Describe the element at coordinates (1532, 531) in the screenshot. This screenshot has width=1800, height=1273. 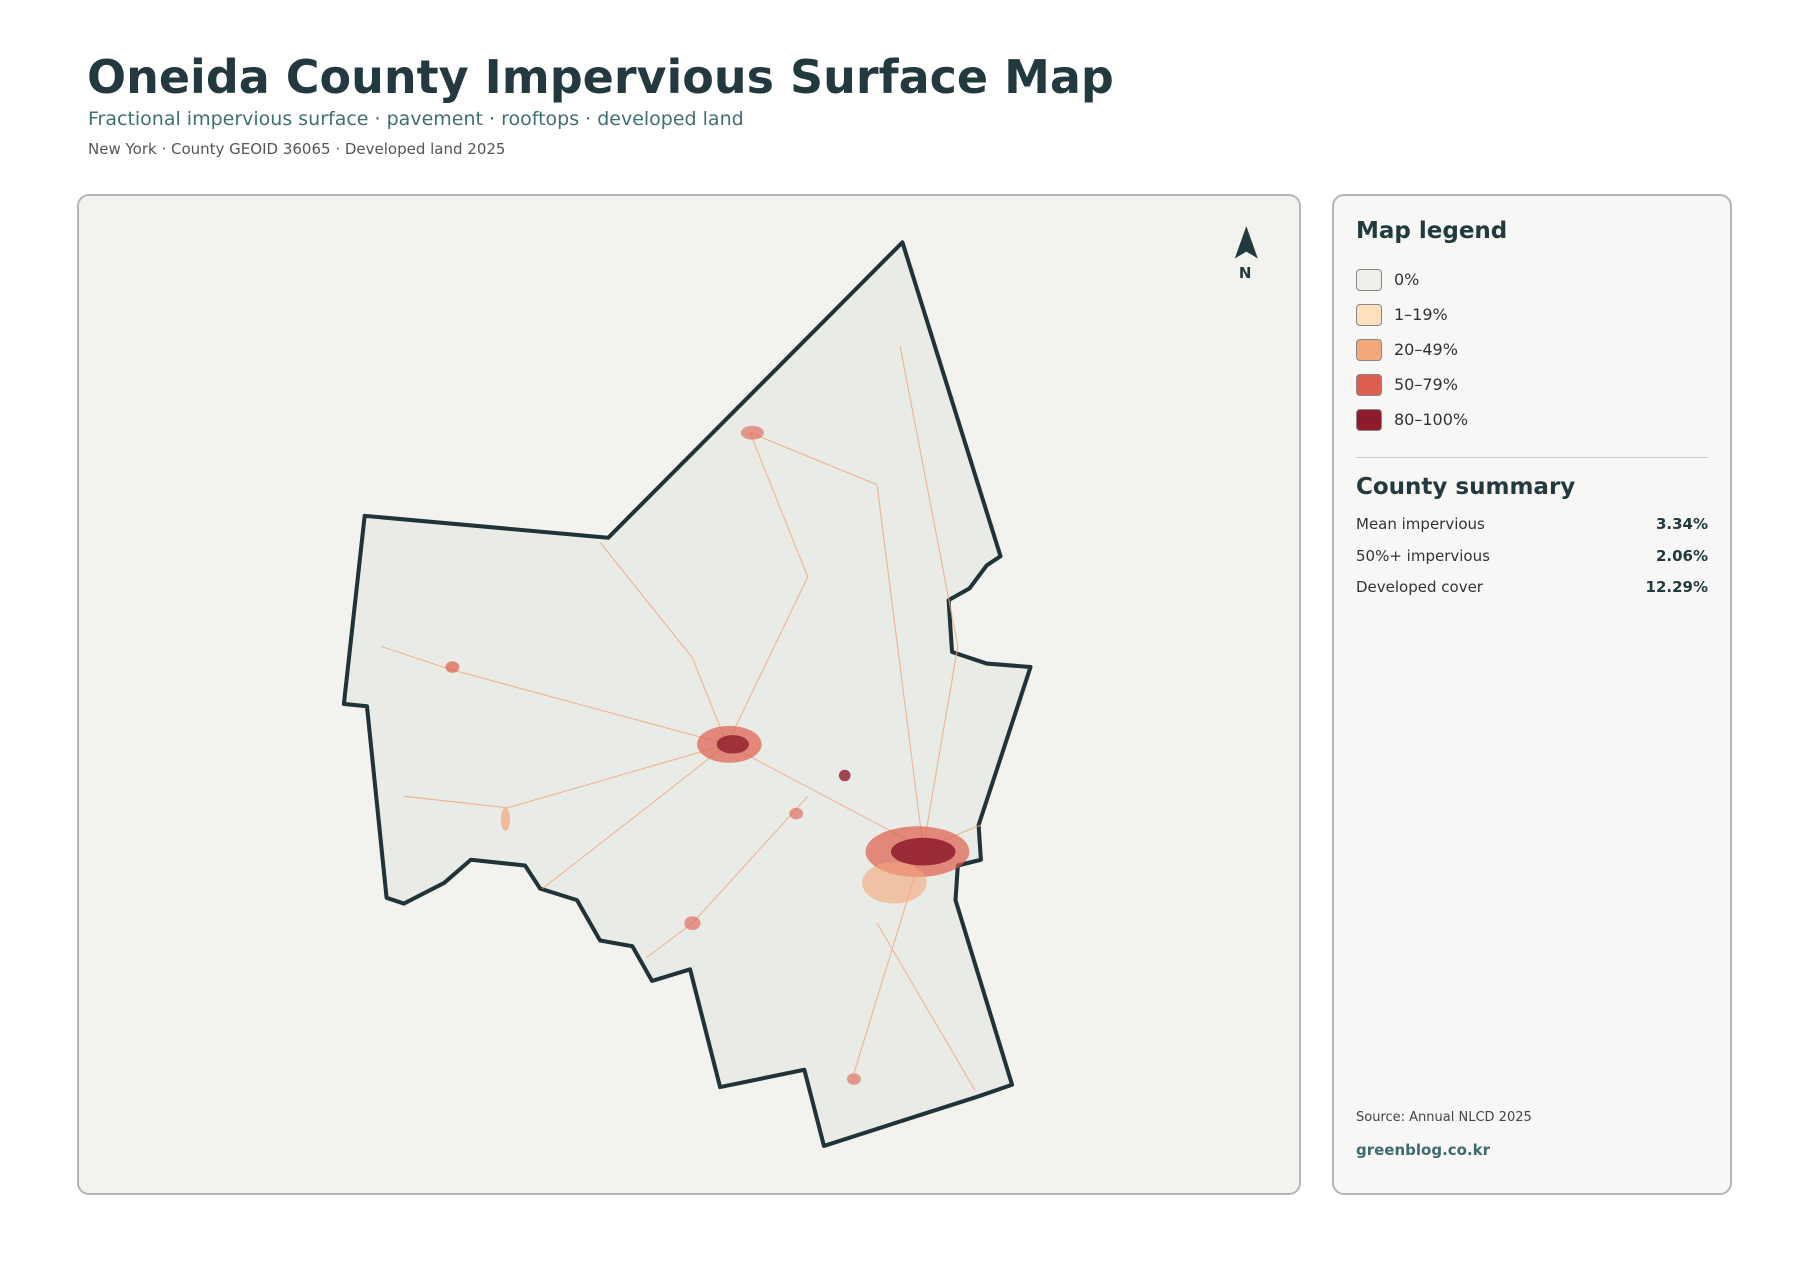
I see `summary-row: Mean impervious 3.34%` at that location.